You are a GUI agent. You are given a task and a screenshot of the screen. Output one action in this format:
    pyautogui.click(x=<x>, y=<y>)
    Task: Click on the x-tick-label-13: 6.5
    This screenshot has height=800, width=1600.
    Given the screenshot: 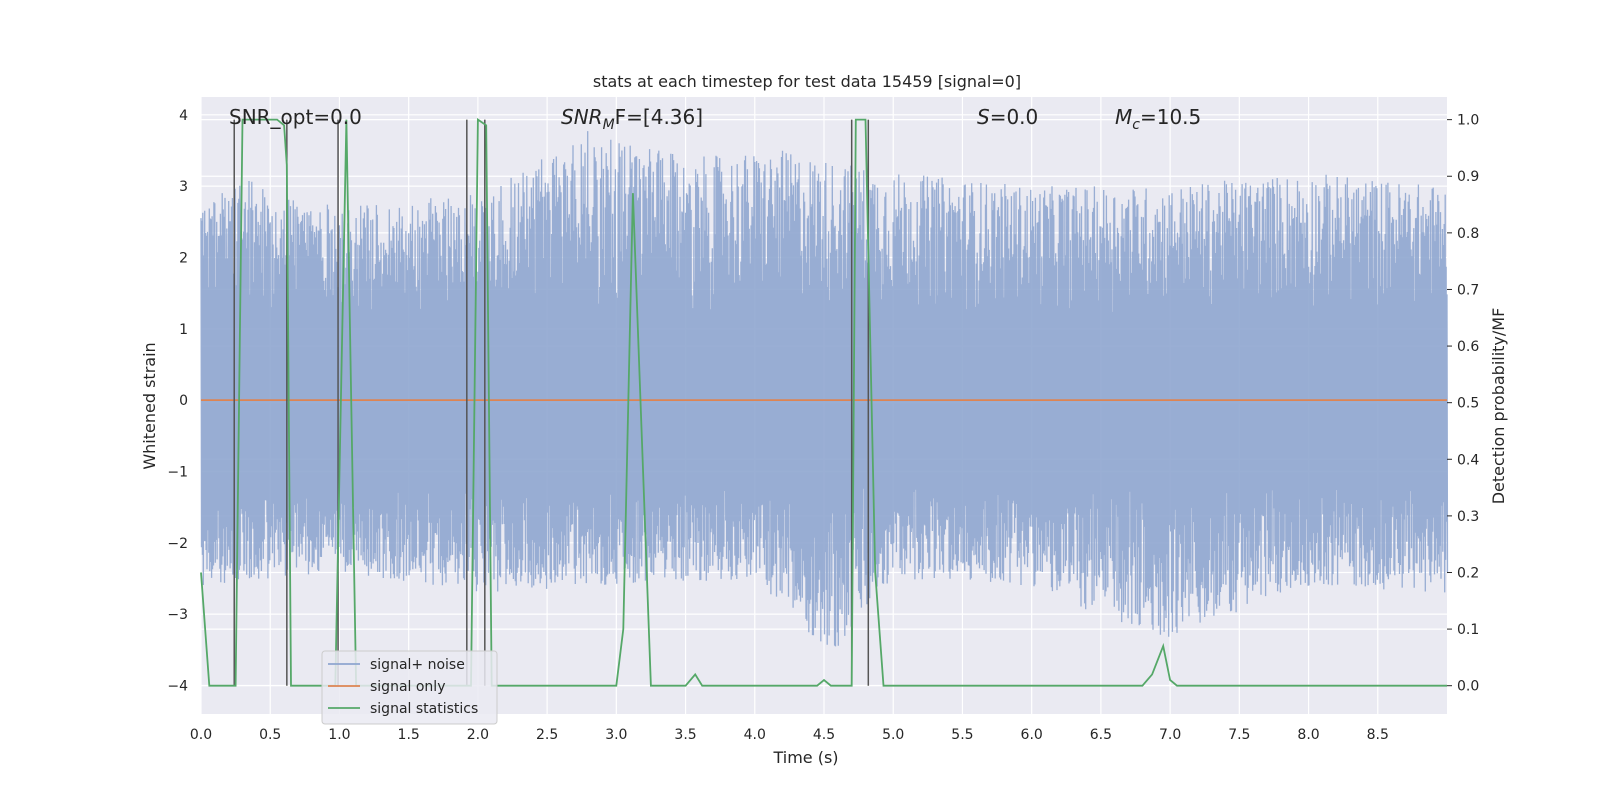 What is the action you would take?
    pyautogui.click(x=1101, y=735)
    